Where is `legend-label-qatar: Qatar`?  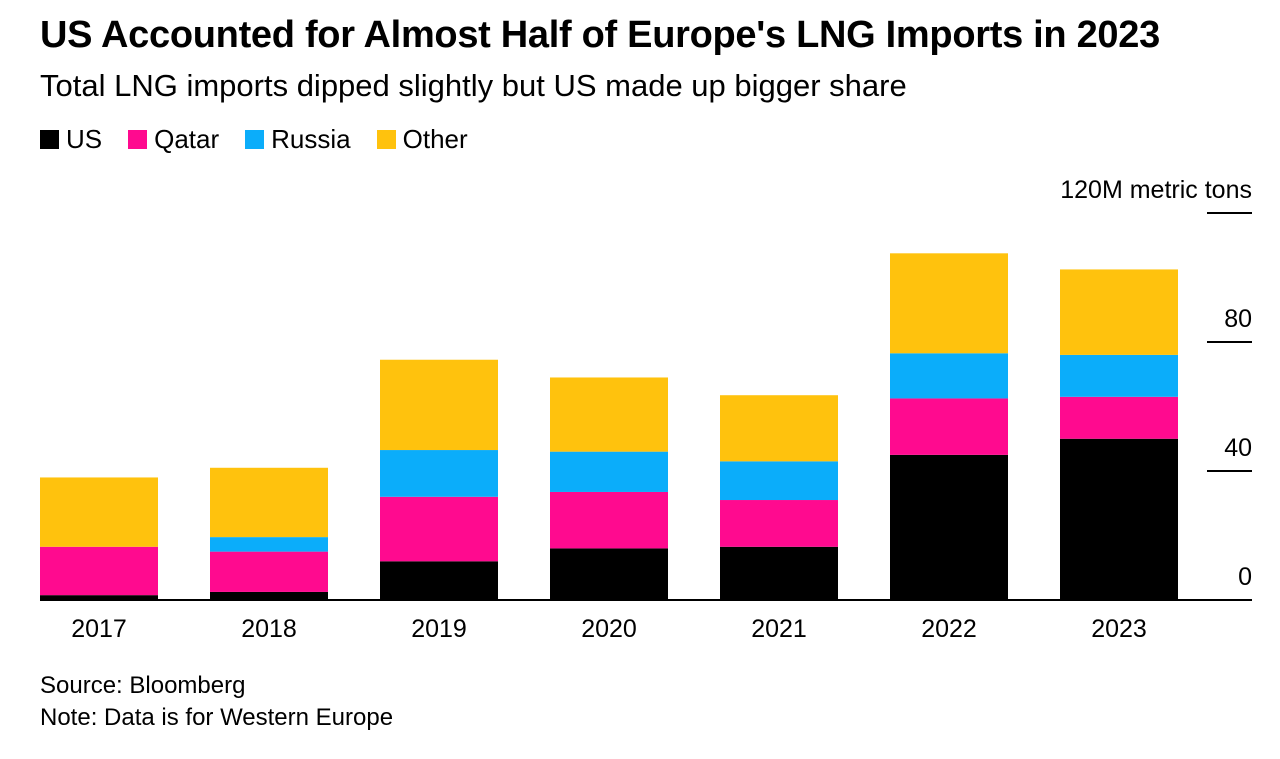
legend-label-qatar: Qatar is located at coordinates (187, 139).